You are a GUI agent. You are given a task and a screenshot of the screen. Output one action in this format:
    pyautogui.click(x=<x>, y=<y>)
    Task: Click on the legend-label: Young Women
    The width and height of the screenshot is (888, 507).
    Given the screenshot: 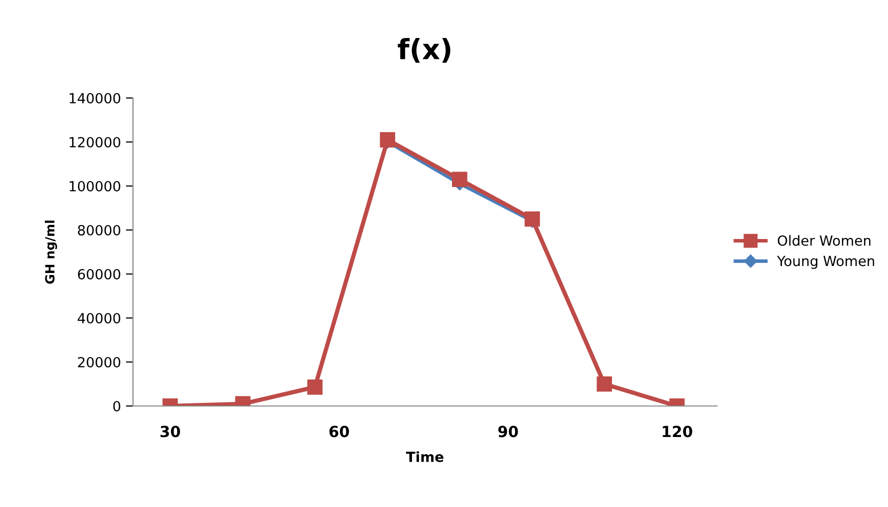 What is the action you would take?
    pyautogui.click(x=825, y=262)
    